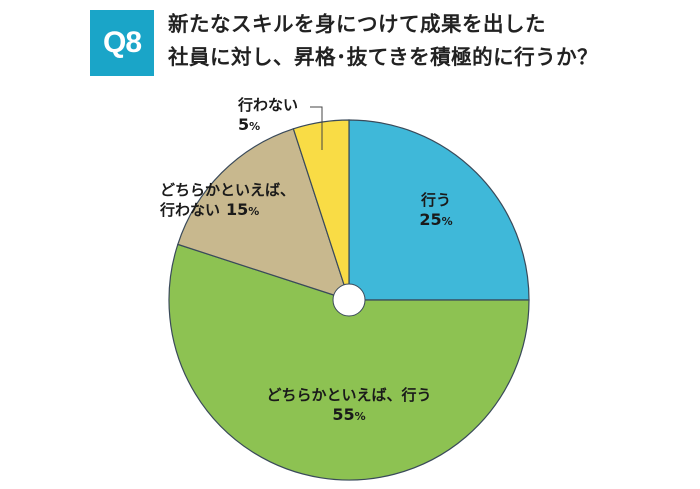 This screenshot has height=489, width=700. Describe the element at coordinates (428, 41) in the screenshot. I see `question-text: 新たなスキルを身につけて成果を出した 社員に対し、昇格･抜てきを積極的に行うか？` at that location.